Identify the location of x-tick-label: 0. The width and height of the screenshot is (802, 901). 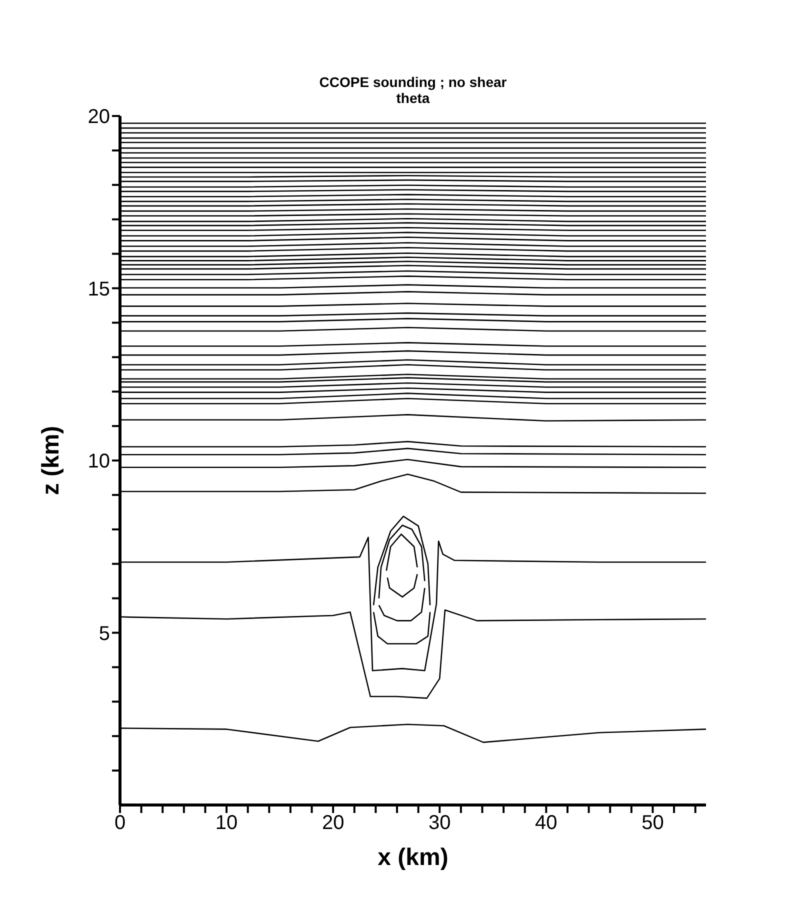
(120, 823).